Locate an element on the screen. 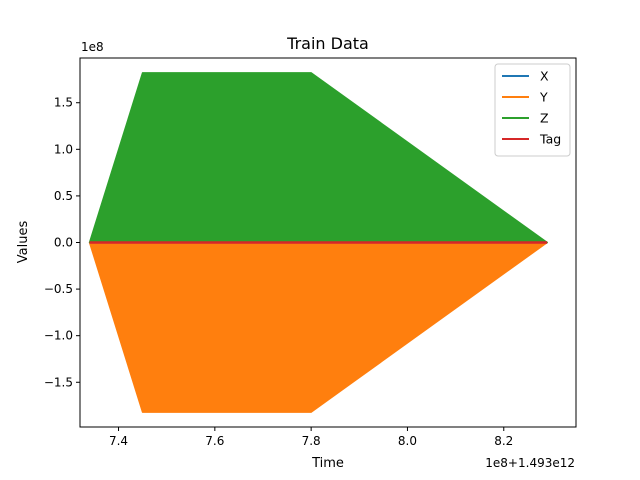 This screenshot has width=640, height=480. legend-box is located at coordinates (532, 110).